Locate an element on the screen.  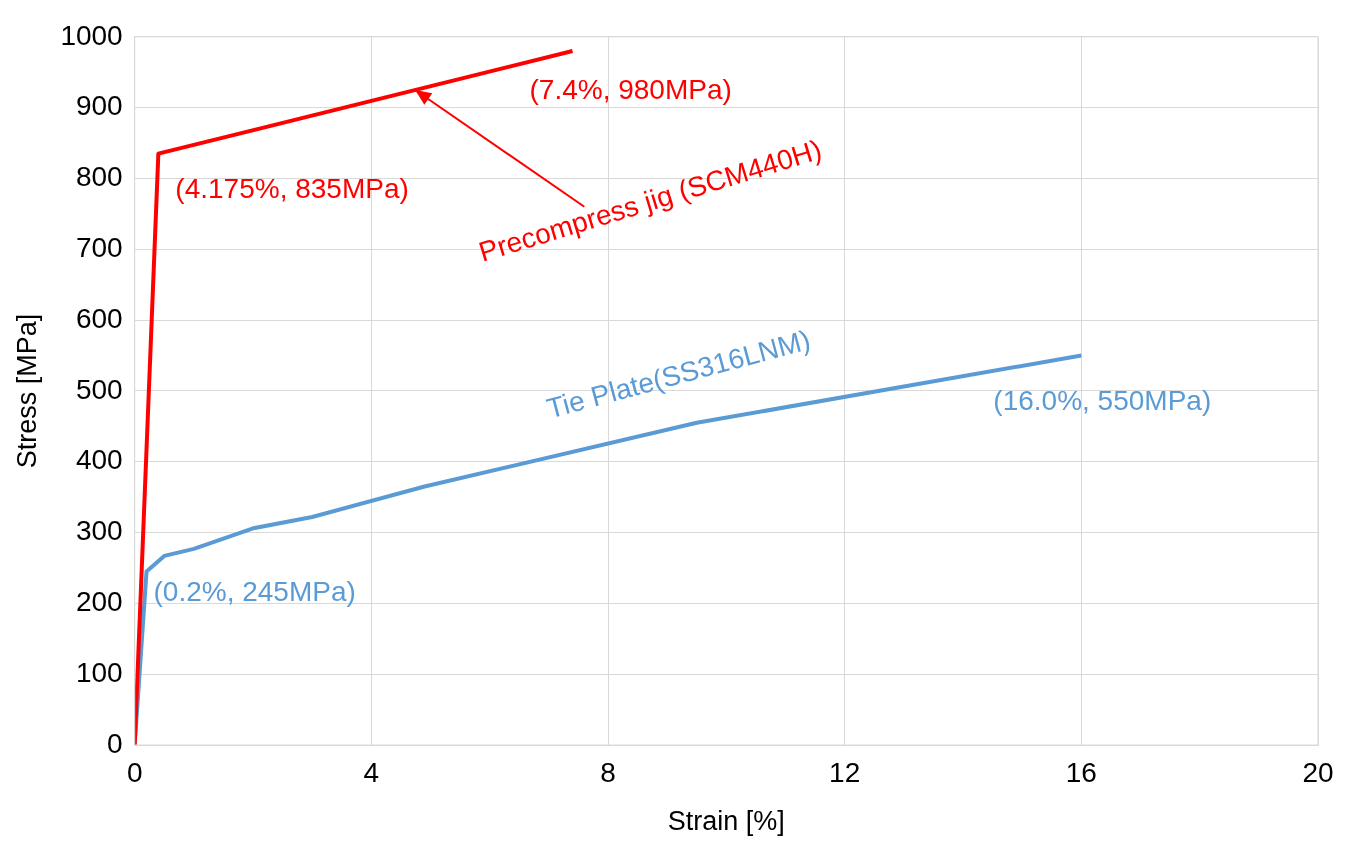
y-tick-label: 300 is located at coordinates (99, 531).